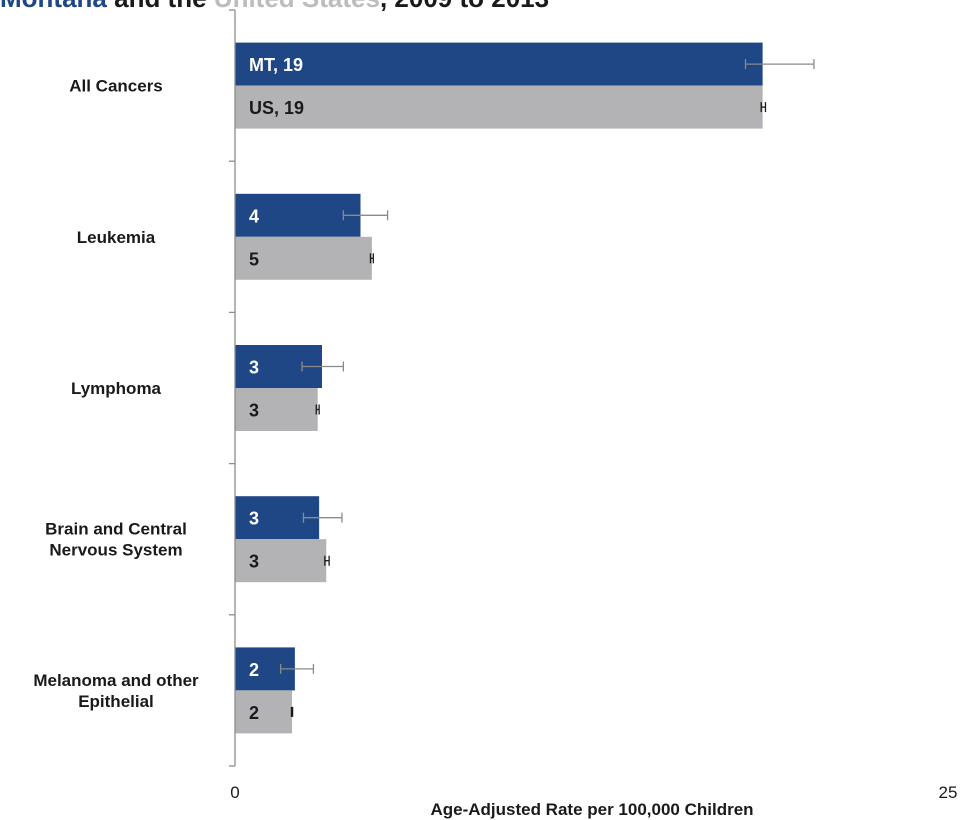 The width and height of the screenshot is (975, 820). What do you see at coordinates (254, 670) in the screenshot?
I see `data-label-mt-4: 2` at bounding box center [254, 670].